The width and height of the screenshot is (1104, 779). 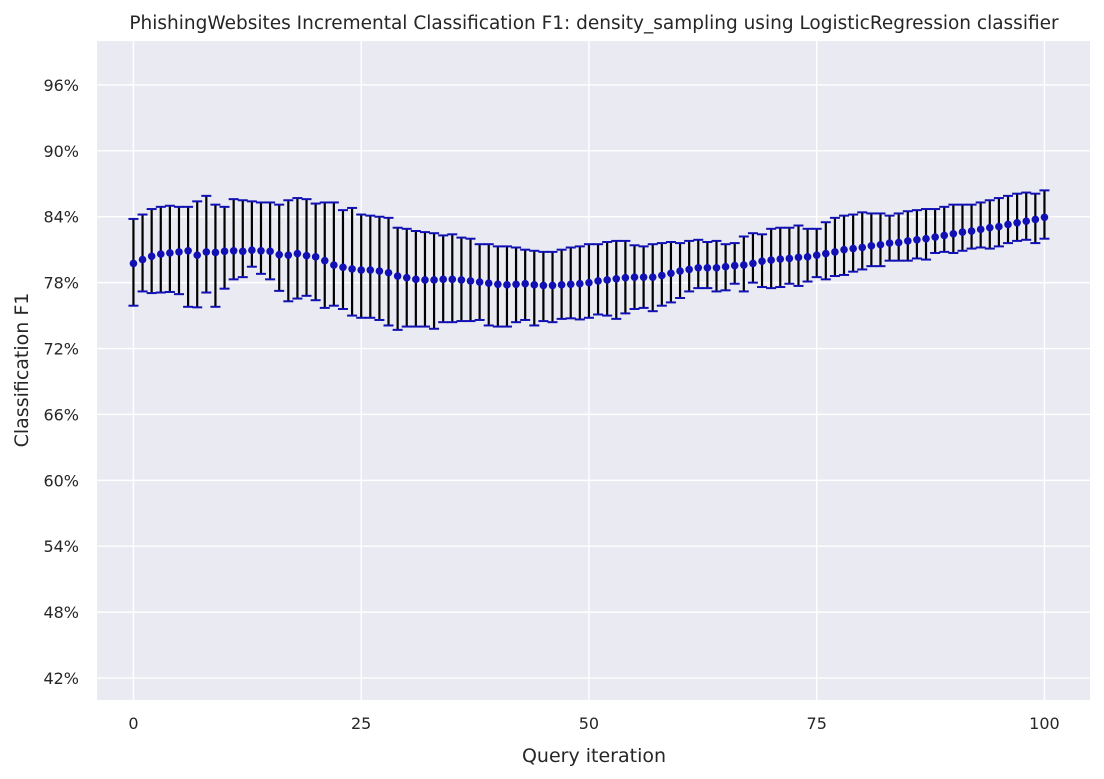 I want to click on y-tick-label: 42%, so click(x=61, y=678).